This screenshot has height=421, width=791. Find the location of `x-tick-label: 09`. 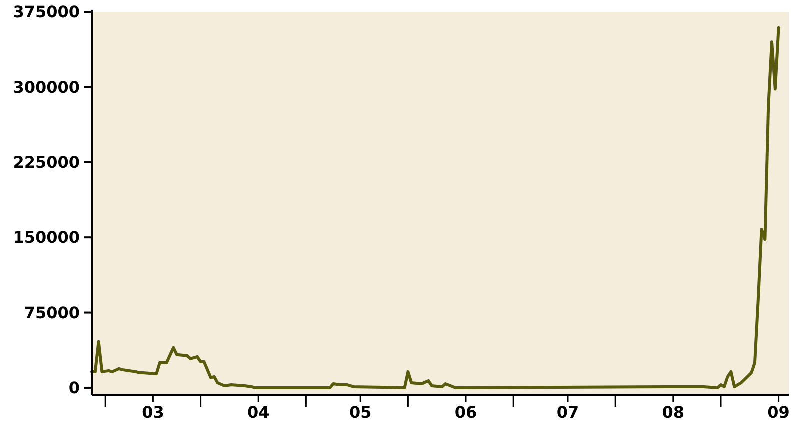

x-tick-label: 09 is located at coordinates (779, 412).